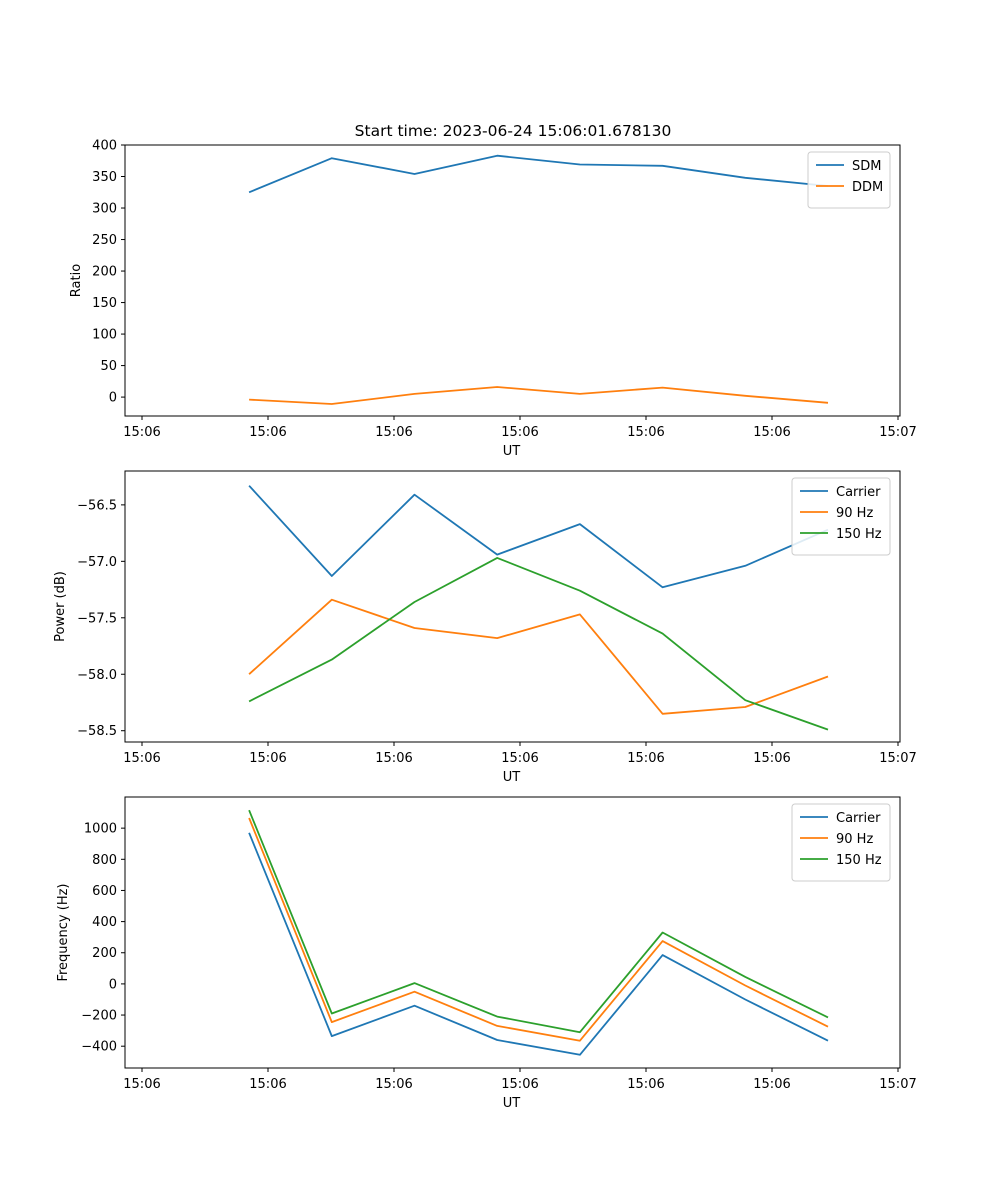  I want to click on series-line-sdm, so click(538, 174).